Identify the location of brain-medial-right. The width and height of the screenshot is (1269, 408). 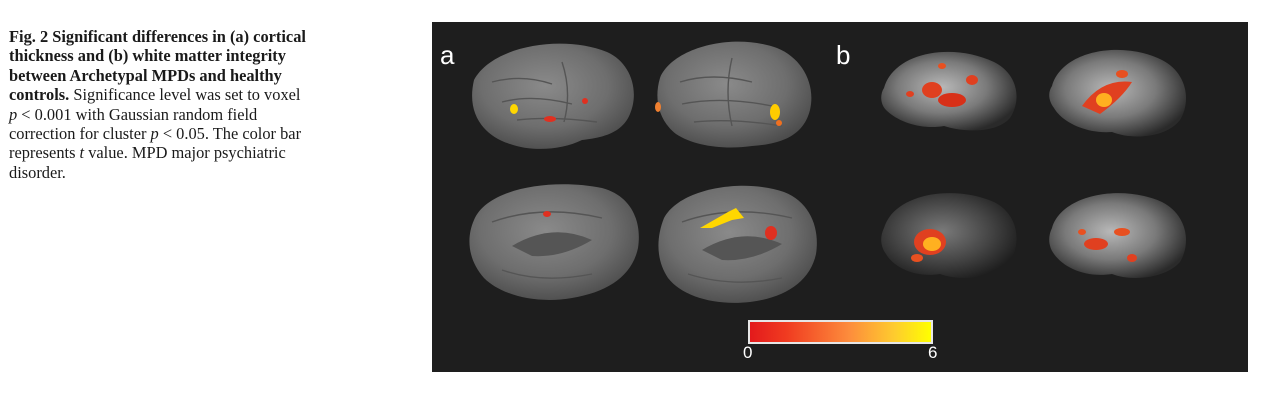
(737, 244).